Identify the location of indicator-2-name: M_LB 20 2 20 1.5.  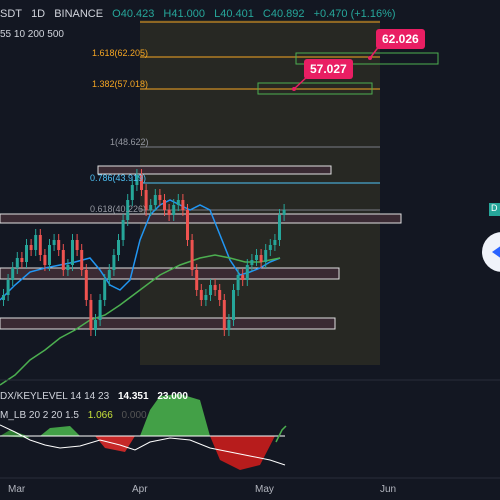
(39, 415).